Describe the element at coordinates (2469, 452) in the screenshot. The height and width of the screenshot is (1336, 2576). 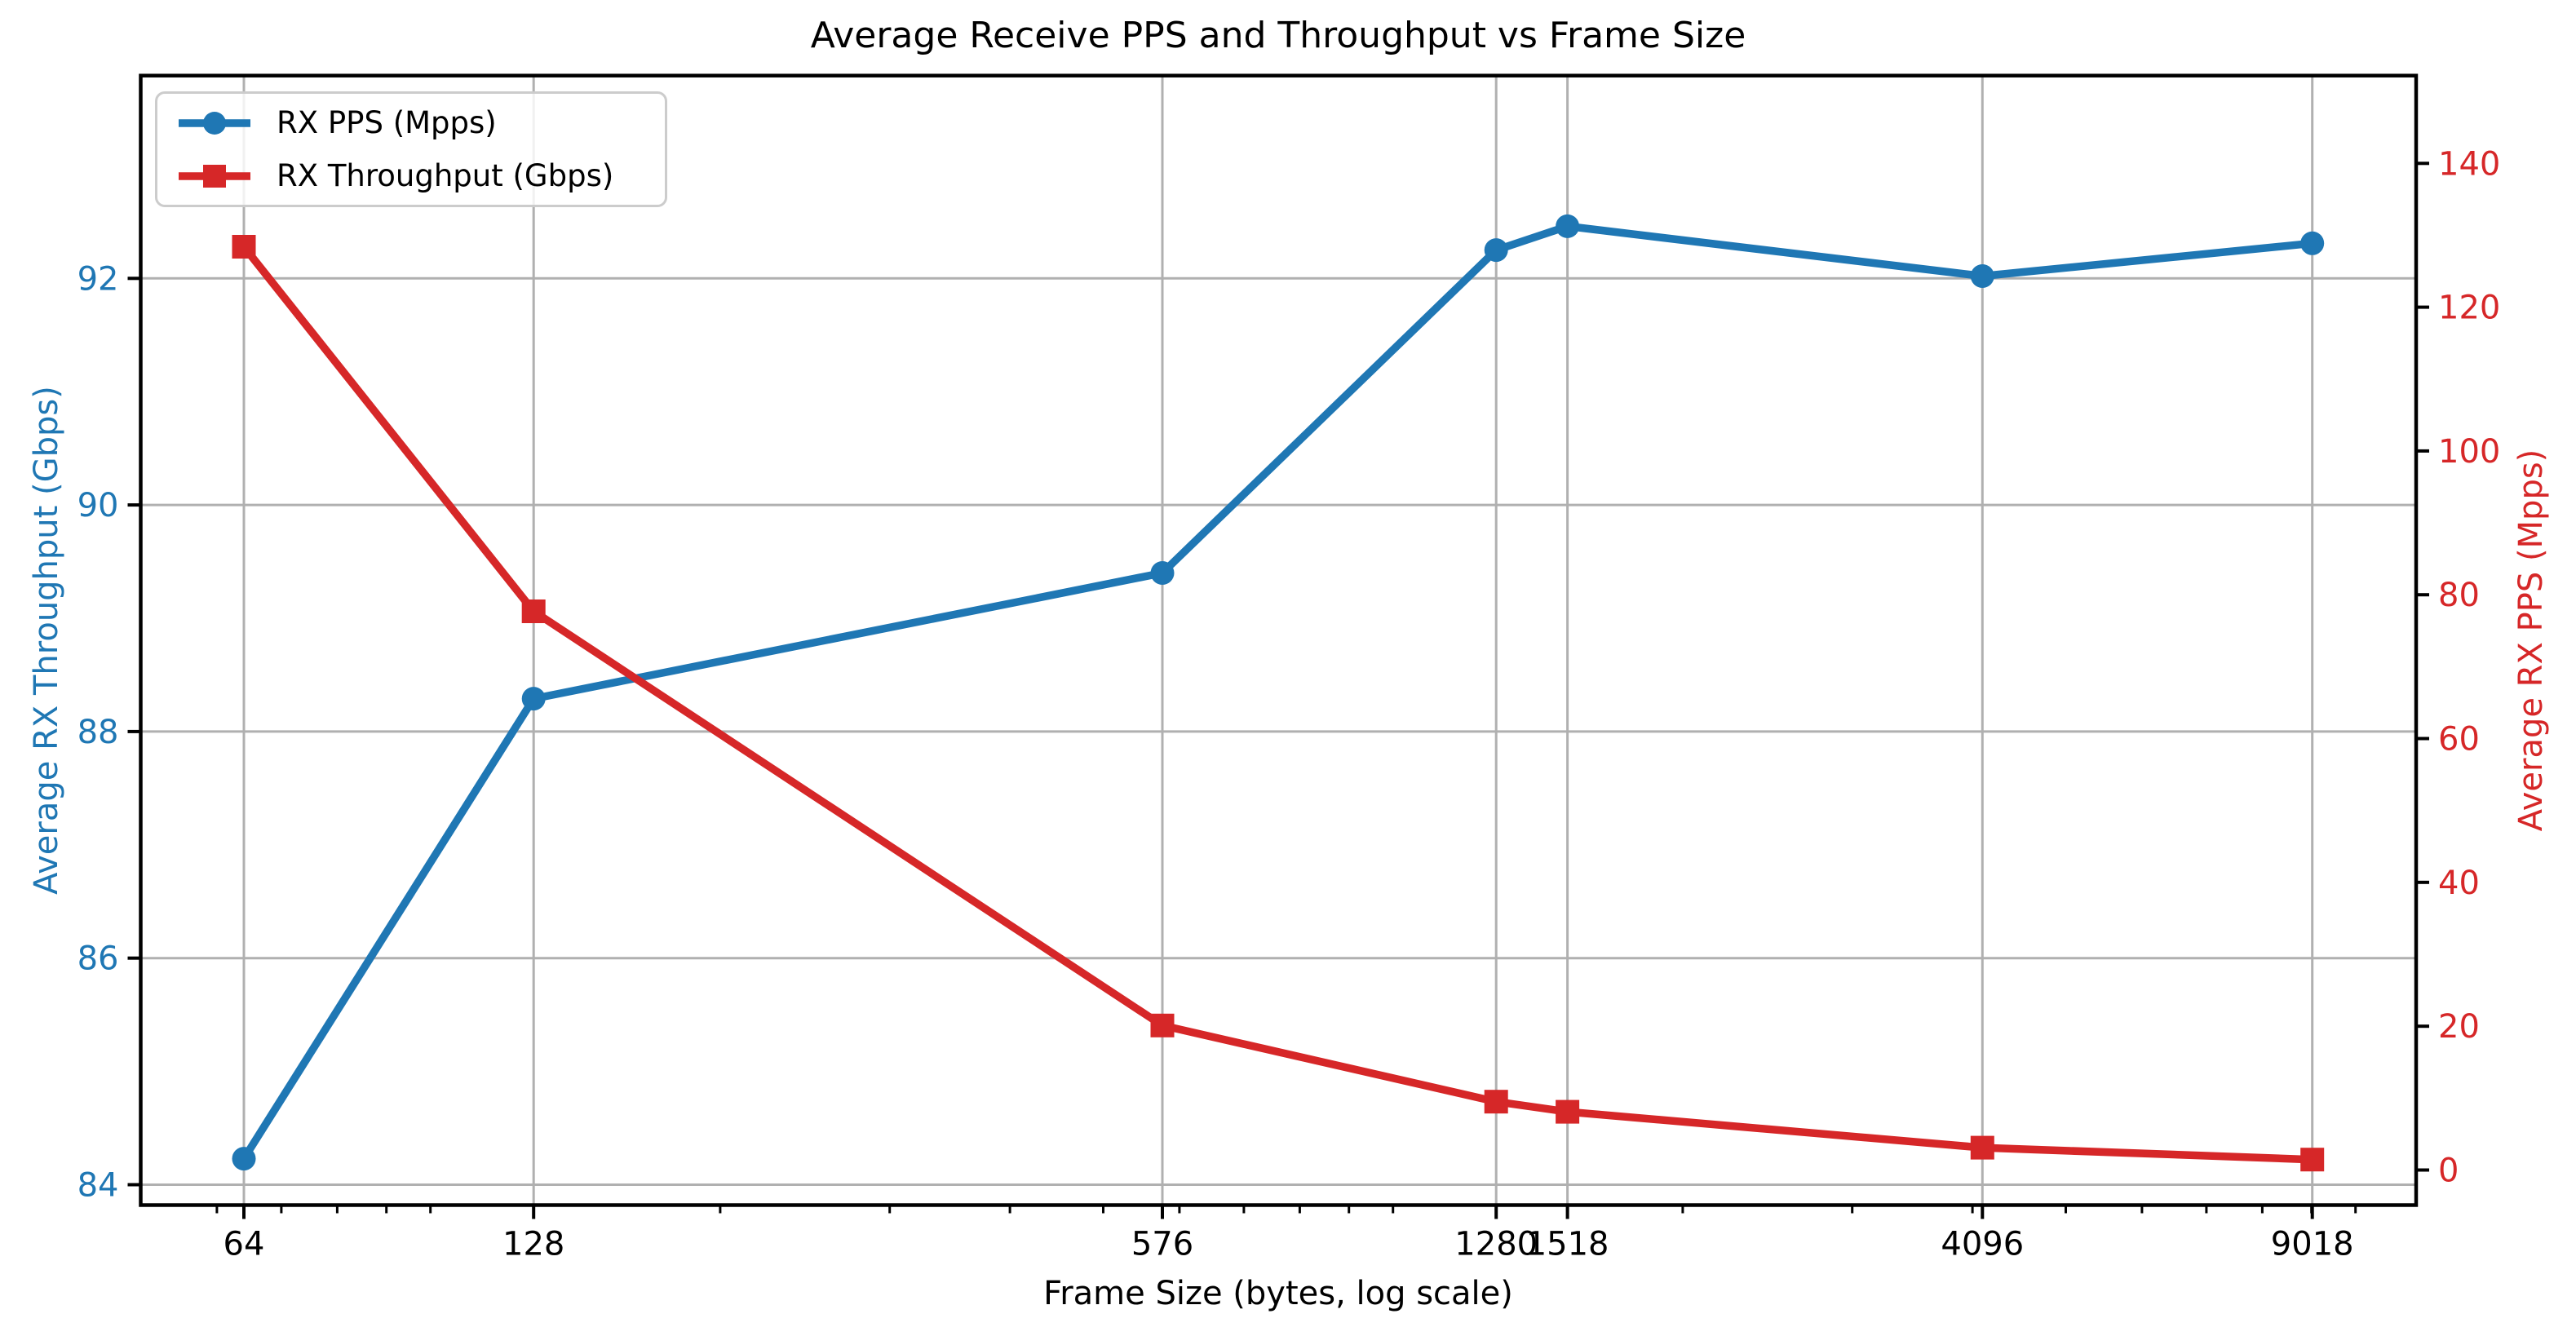
I see `y-right-tick-label-100: 100` at that location.